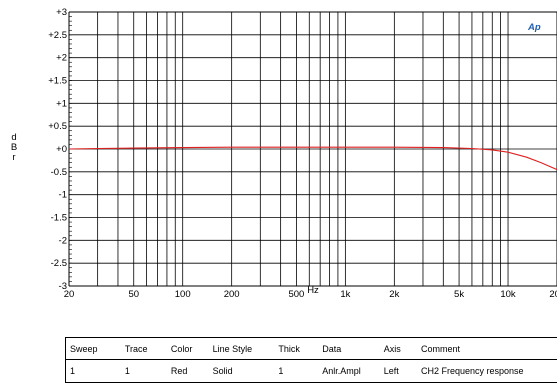  What do you see at coordinates (57, 126) in the screenshot?
I see `y-tick-label: +0.5` at bounding box center [57, 126].